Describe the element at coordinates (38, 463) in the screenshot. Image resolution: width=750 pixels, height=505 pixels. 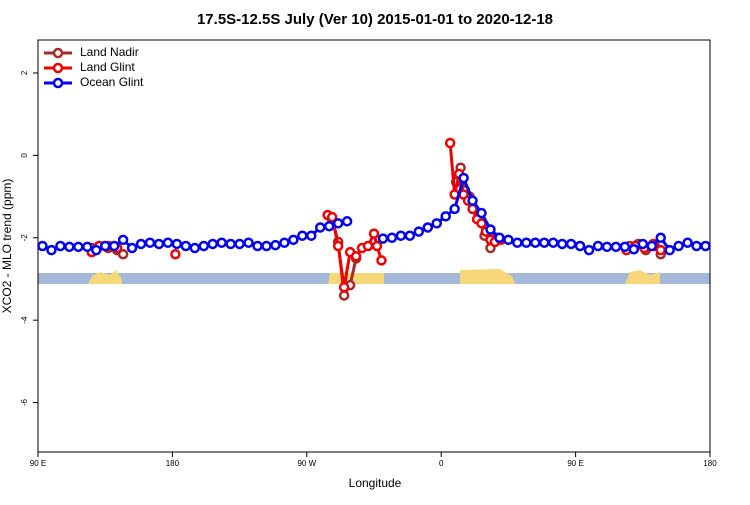
I see `x-tick-label: 90 E` at that location.